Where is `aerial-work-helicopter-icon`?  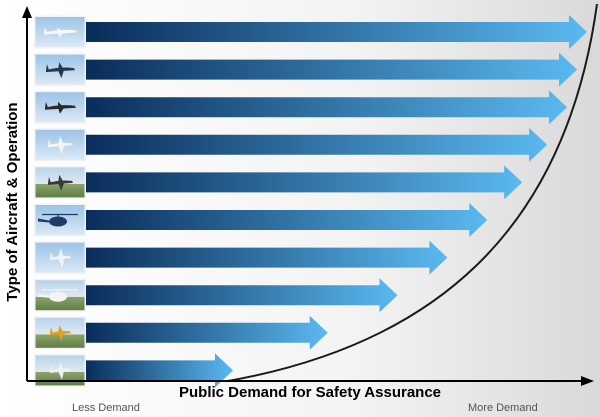 aerial-work-helicopter-icon is located at coordinates (60, 295).